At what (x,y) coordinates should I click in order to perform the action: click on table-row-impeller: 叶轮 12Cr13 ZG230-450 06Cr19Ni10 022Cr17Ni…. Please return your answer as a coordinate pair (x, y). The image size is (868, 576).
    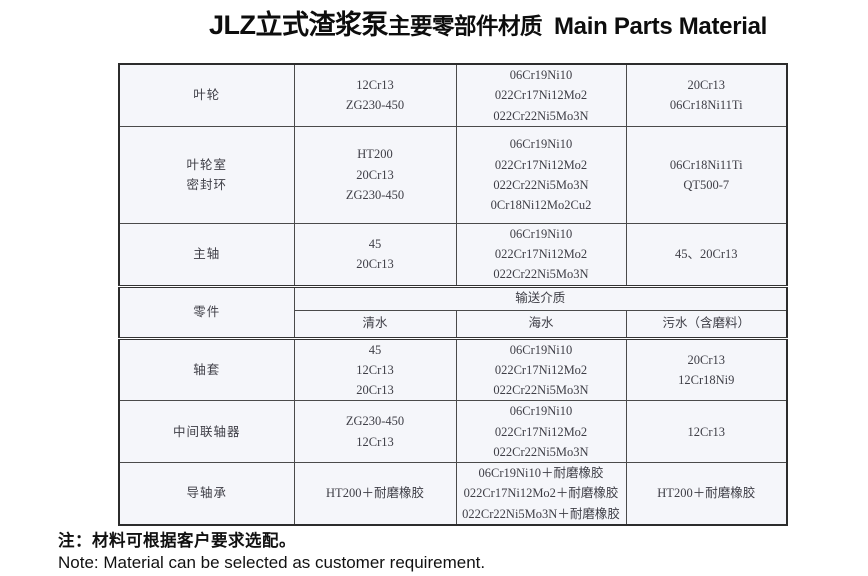
    Looking at the image, I should click on (453, 95).